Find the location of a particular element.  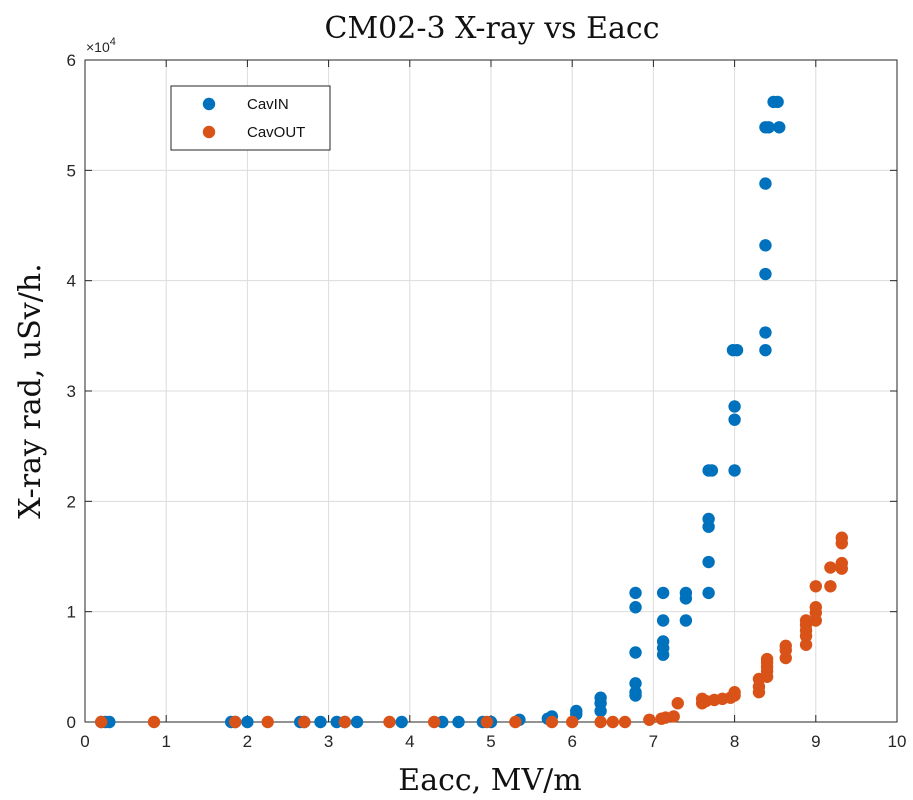

x-tick-label: 9 is located at coordinates (815, 741).